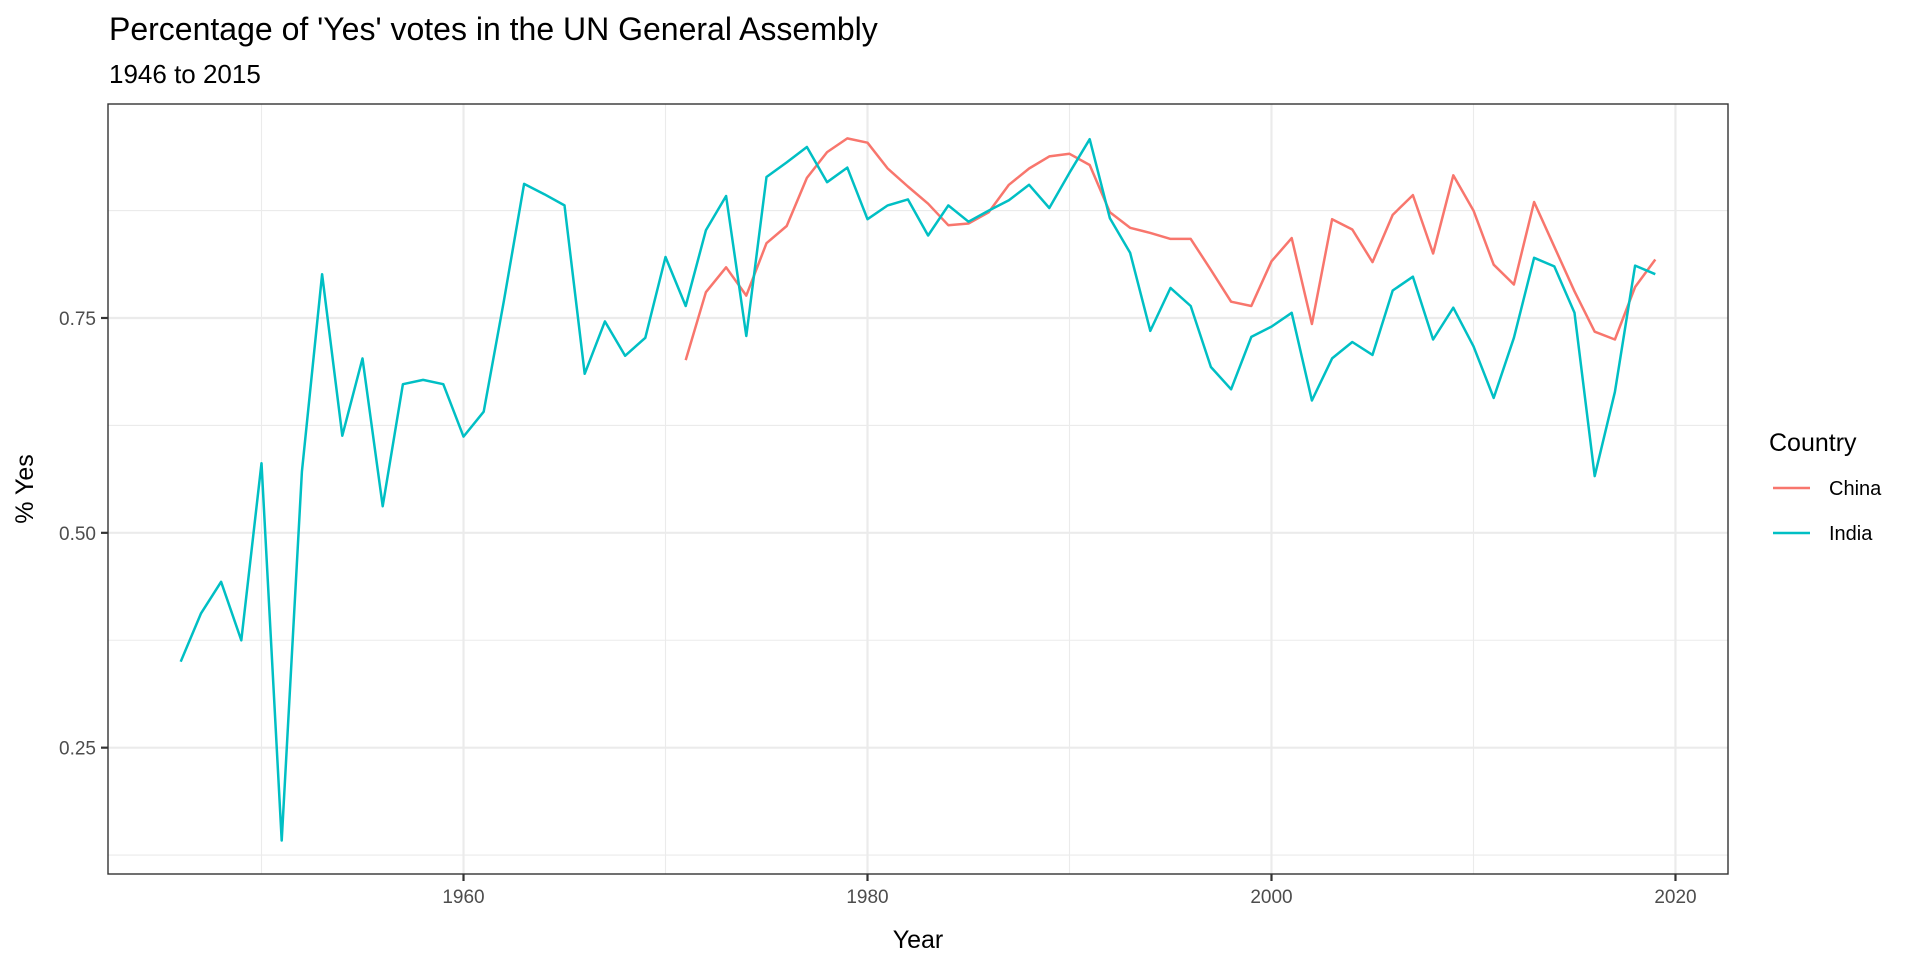 This screenshot has height=960, width=1920. Describe the element at coordinates (185, 74) in the screenshot. I see `chart-subtitle: 1946 to 2015` at that location.